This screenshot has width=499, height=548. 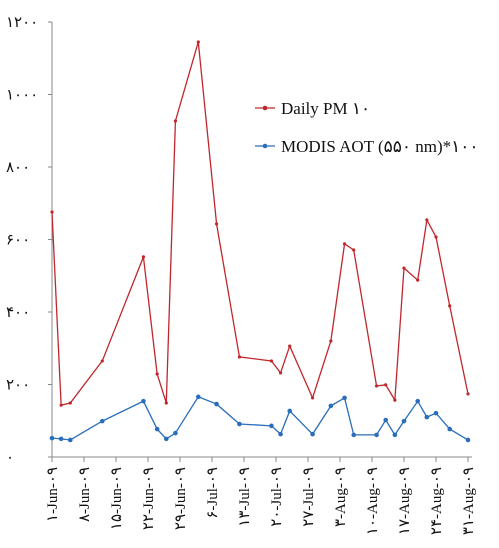 What do you see at coordinates (22, 23) in the screenshot?
I see `y-tick-label: ۱۲۰۰` at bounding box center [22, 23].